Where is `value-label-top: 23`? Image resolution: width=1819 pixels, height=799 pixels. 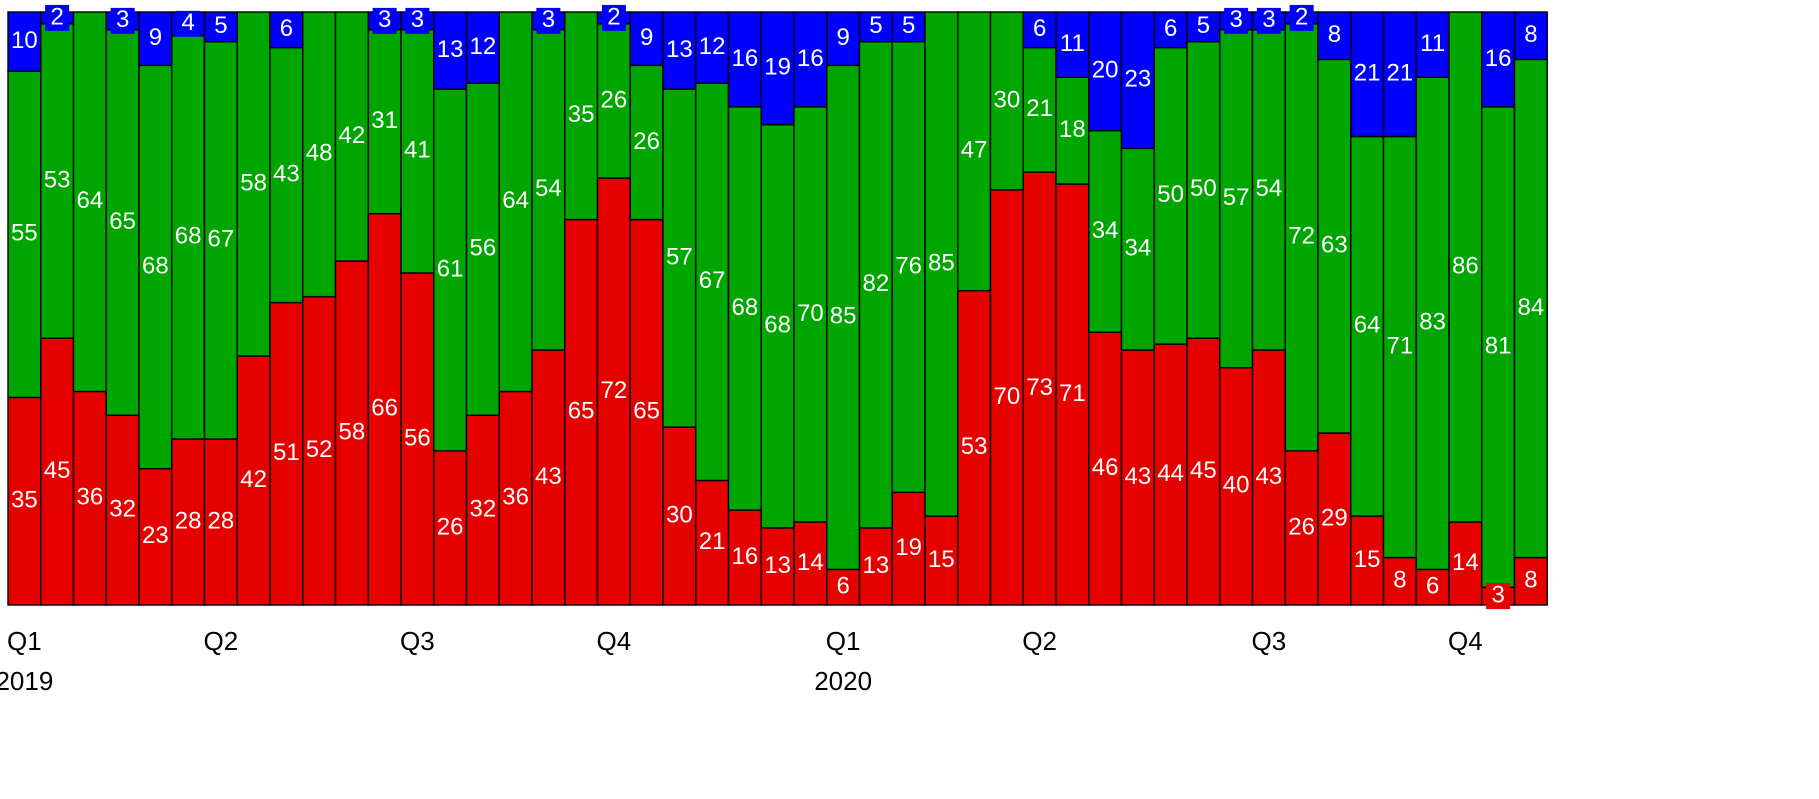
value-label-top: 23 is located at coordinates (1138, 79).